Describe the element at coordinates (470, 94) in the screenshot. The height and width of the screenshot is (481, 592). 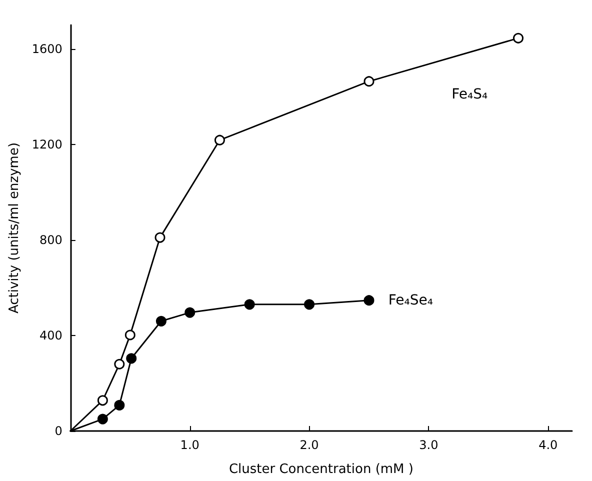
I see `series-label: Fe₄S₄` at that location.